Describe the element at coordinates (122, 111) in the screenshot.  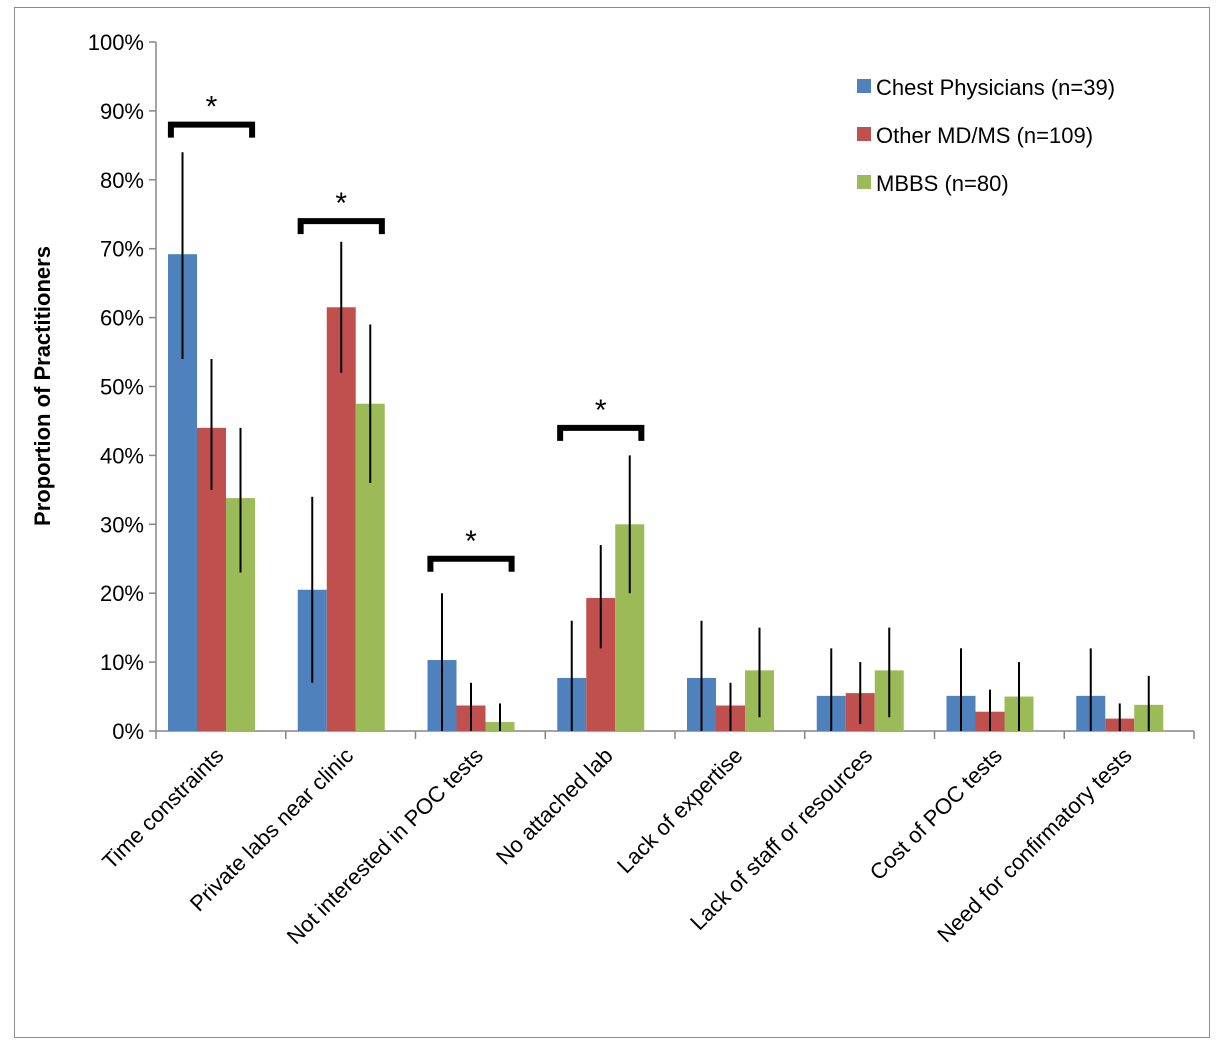
I see `y-tick-label: 90%` at that location.